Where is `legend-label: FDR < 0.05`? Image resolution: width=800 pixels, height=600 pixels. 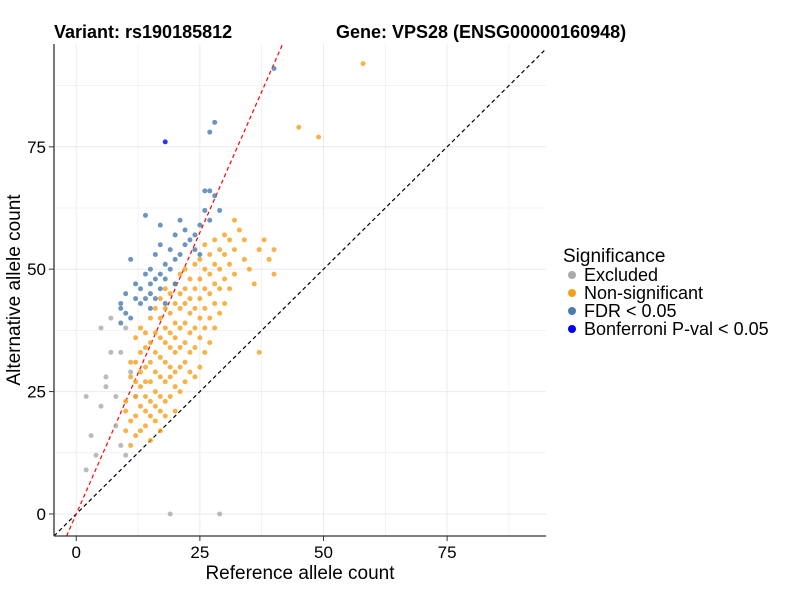
legend-label: FDR < 0.05 is located at coordinates (630, 311).